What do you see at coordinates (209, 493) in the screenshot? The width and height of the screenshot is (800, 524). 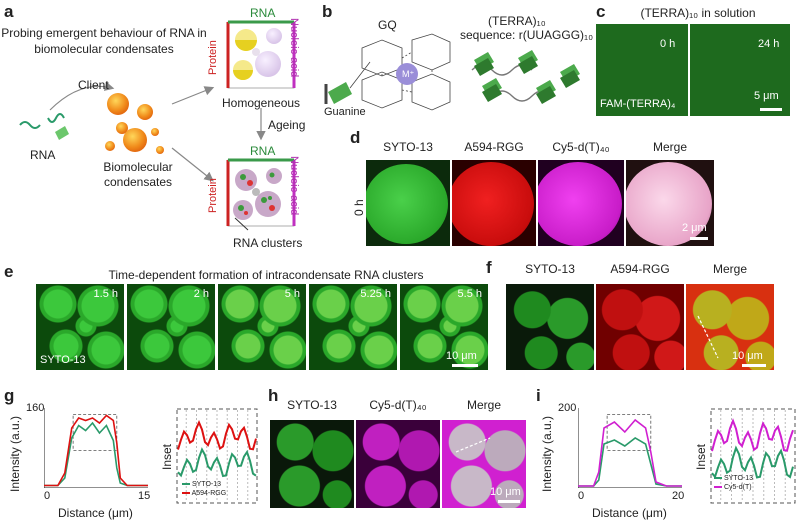 I see `legend-g-1: A594-RGG` at bounding box center [209, 493].